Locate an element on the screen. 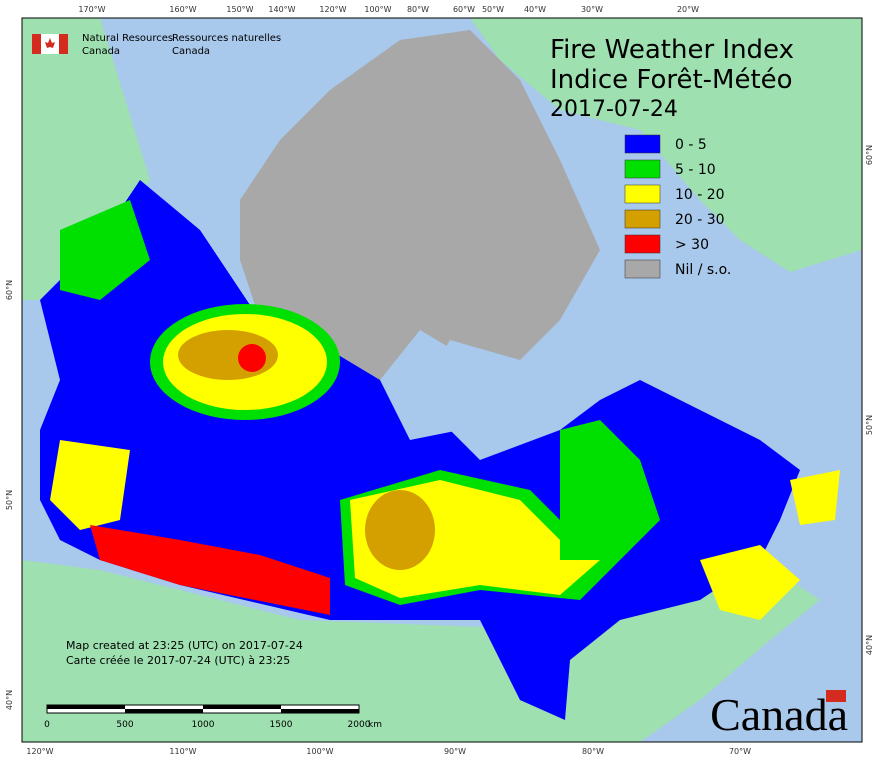  legend-label: > 30 is located at coordinates (692, 245).